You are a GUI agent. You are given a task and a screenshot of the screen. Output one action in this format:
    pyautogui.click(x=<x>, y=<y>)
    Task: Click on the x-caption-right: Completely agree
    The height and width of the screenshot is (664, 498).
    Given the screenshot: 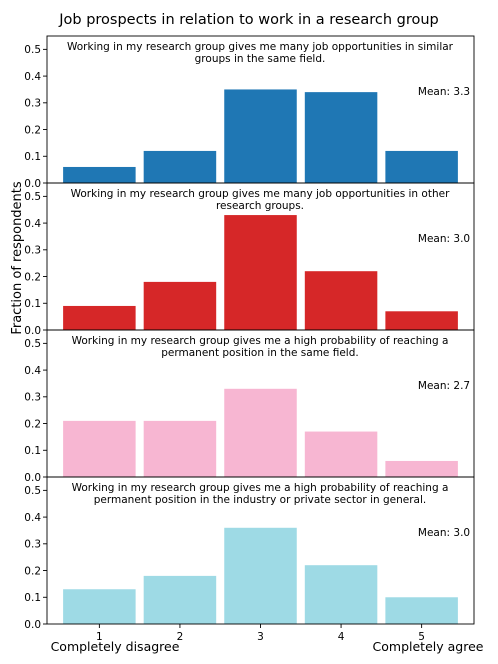 What is the action you would take?
    pyautogui.click(x=428, y=646)
    